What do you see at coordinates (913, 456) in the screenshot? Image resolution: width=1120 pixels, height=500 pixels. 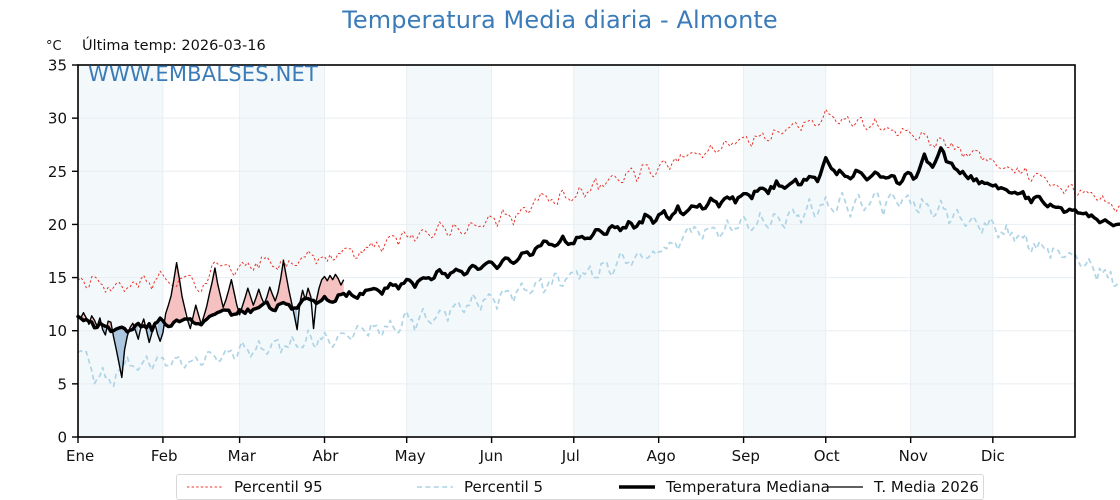 I see `x-tick-label: Nov` at bounding box center [913, 456].